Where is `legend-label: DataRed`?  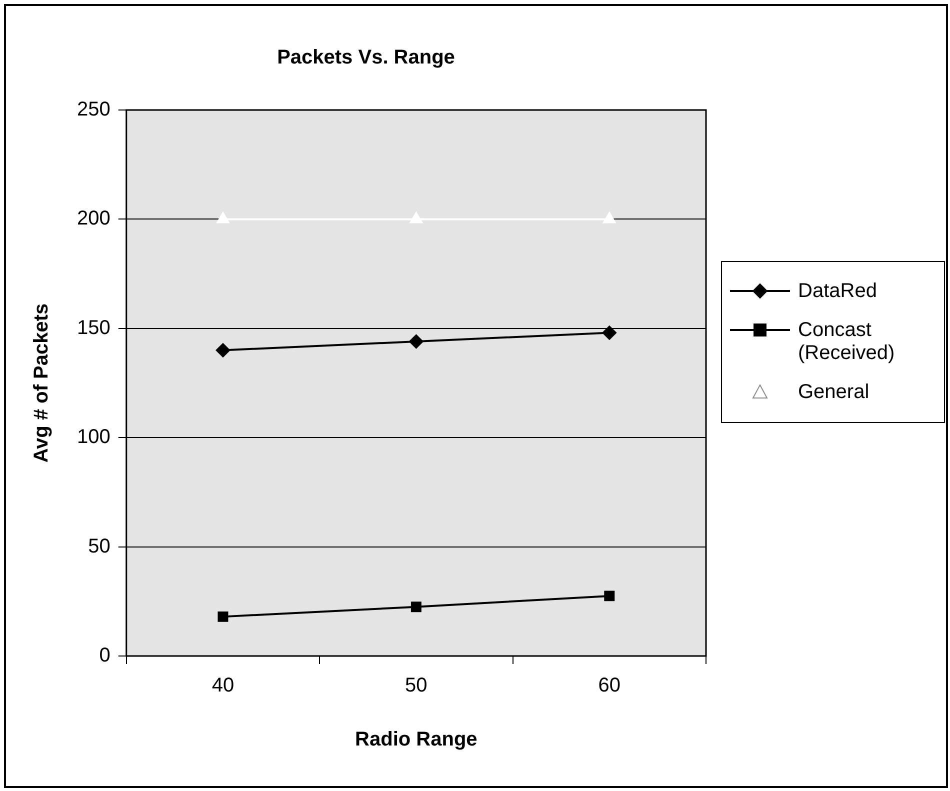 legend-label: DataRed is located at coordinates (837, 291).